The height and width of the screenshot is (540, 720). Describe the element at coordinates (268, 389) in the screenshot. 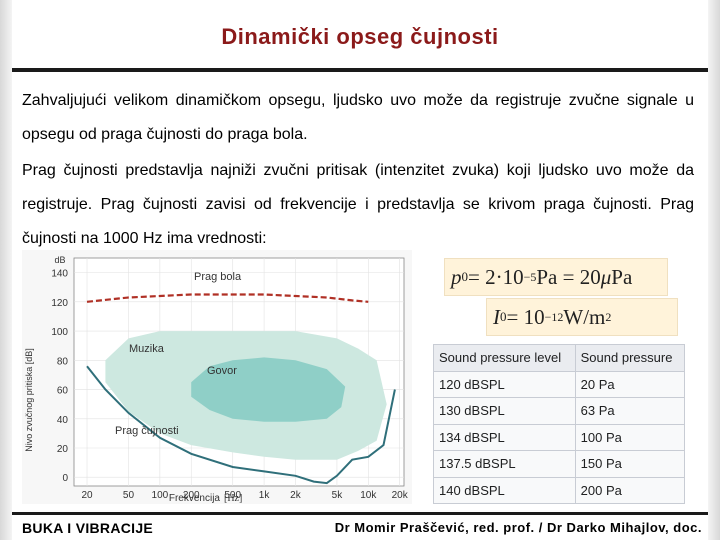

I see `speech-region` at that location.